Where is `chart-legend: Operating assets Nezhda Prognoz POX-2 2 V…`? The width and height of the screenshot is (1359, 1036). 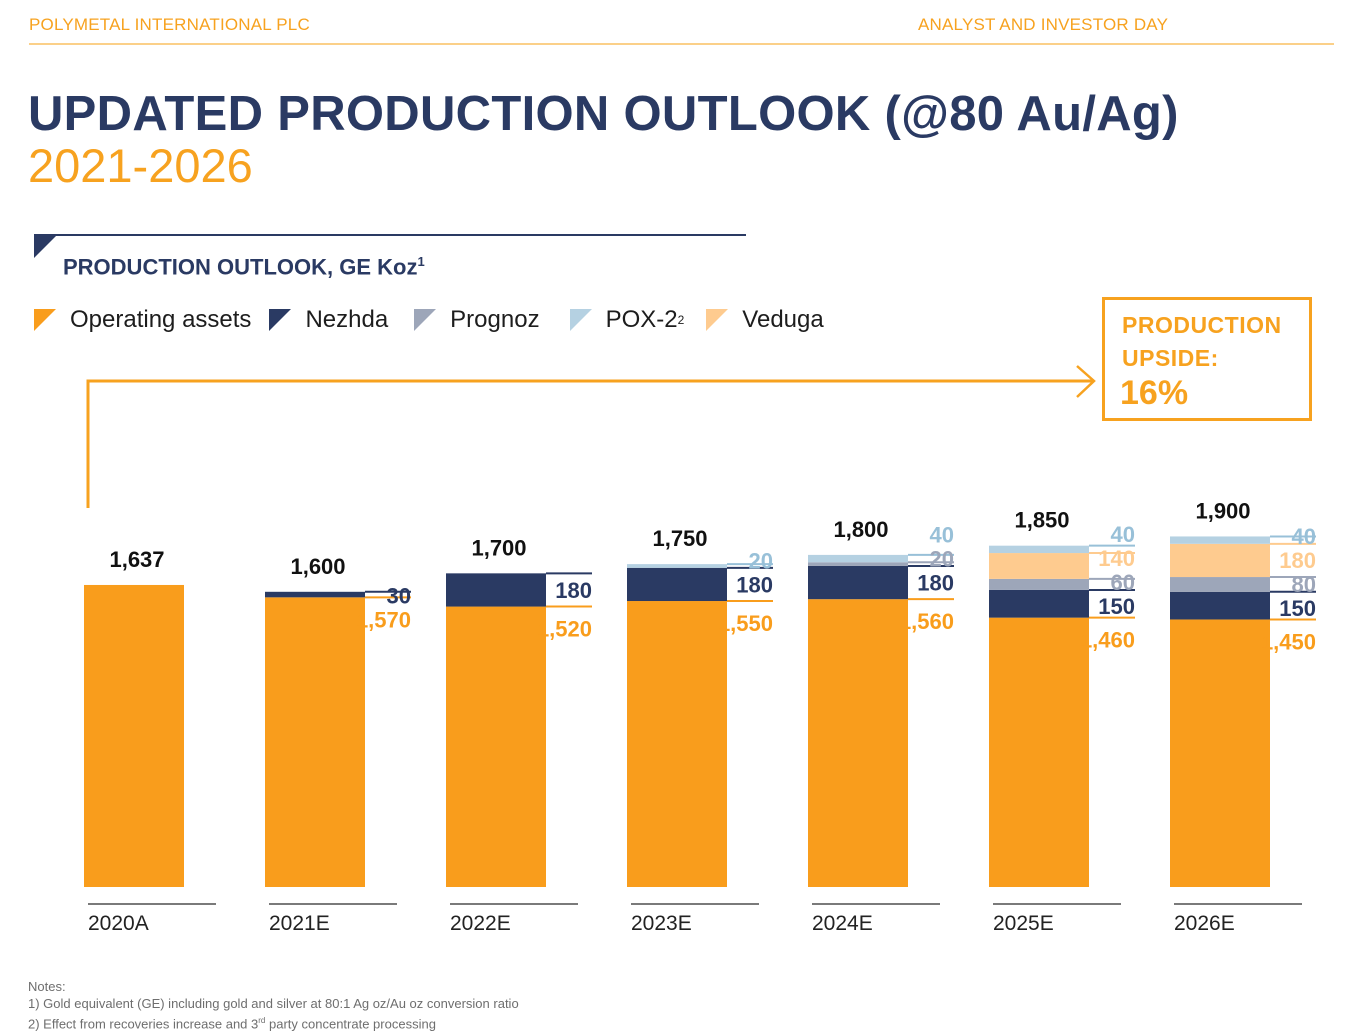
chart-legend: Operating assets Nezhda Prognoz POX-2 2 V… is located at coordinates (438, 320).